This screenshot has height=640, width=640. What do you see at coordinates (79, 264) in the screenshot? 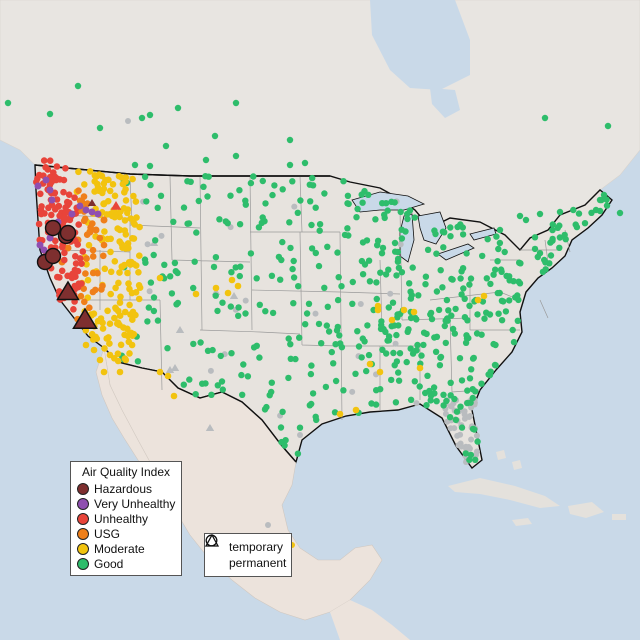
I see `hazardous-monitors-layer` at bounding box center [79, 264].